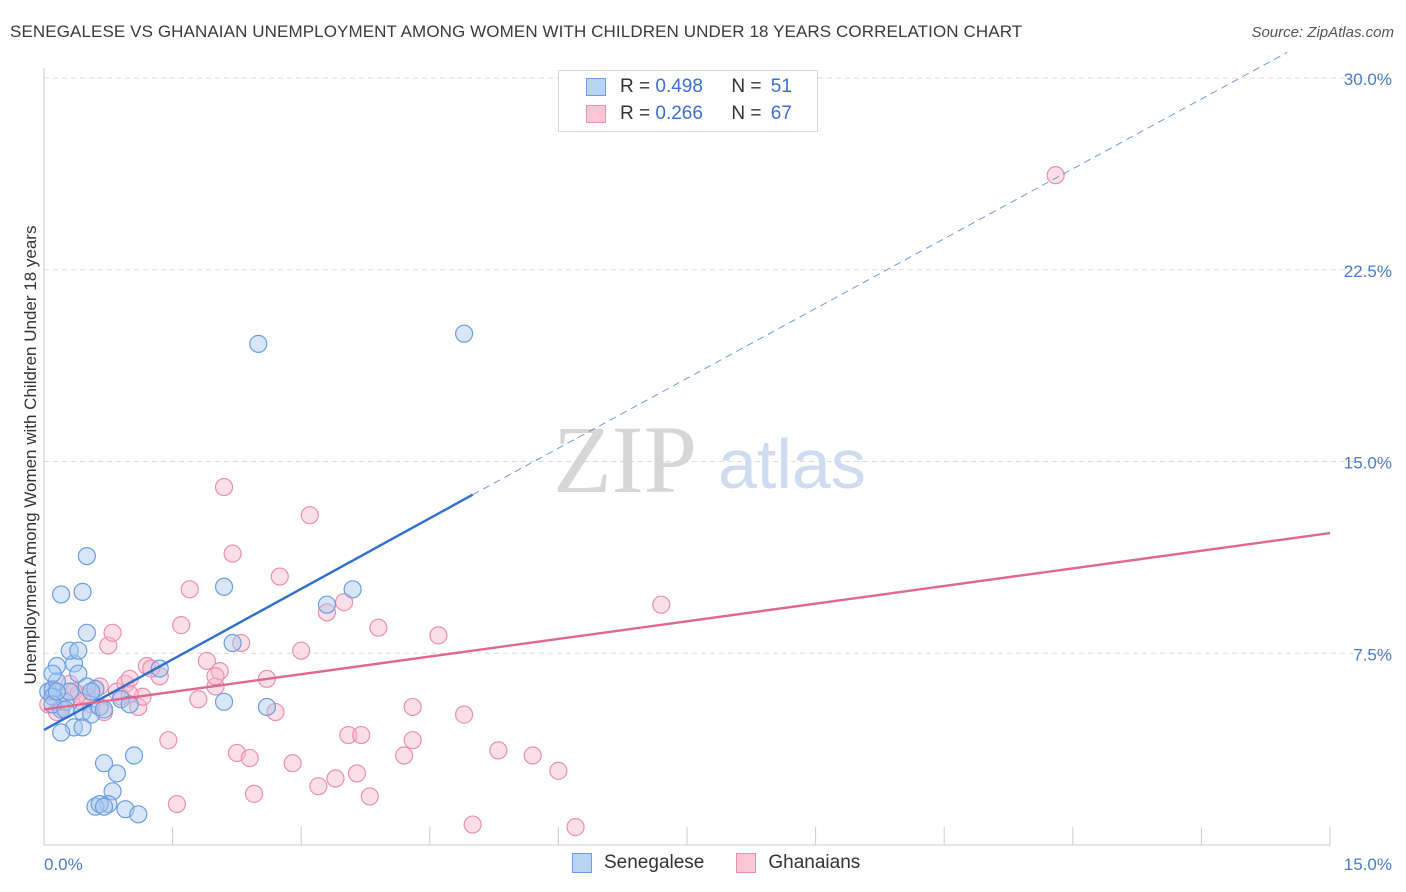 The image size is (1406, 892). I want to click on source-label: Source: ZipAtlas.com, so click(1322, 32).